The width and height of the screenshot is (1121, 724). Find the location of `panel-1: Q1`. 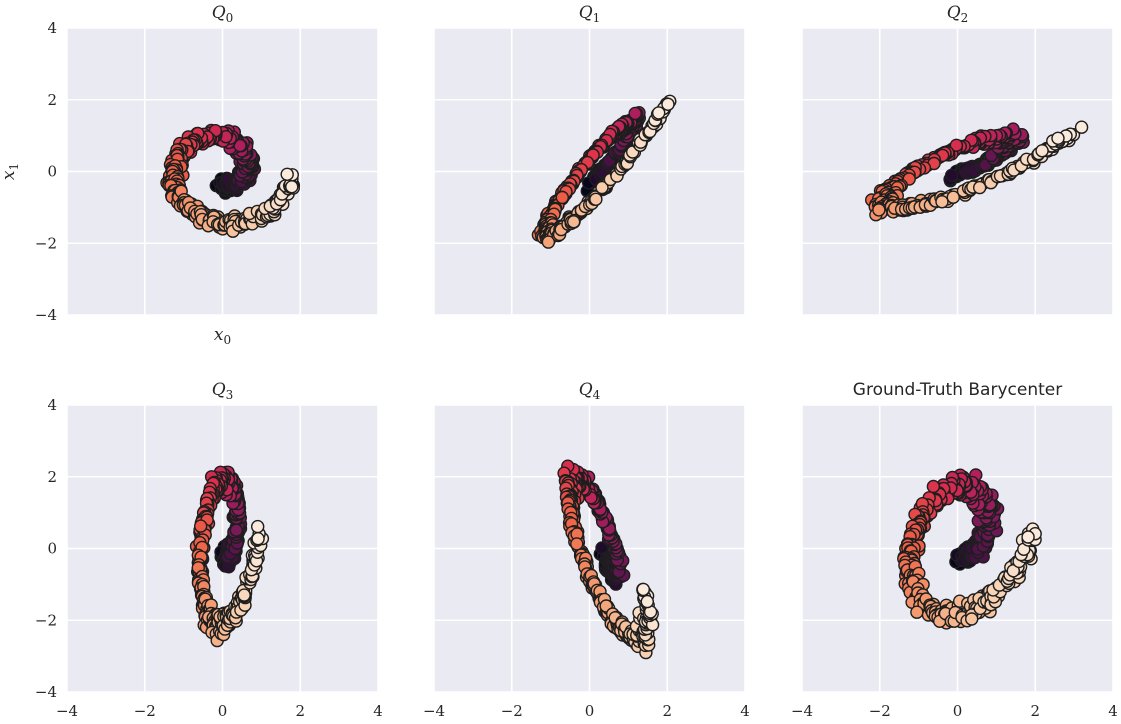

panel-1: Q1 is located at coordinates (589, 159).